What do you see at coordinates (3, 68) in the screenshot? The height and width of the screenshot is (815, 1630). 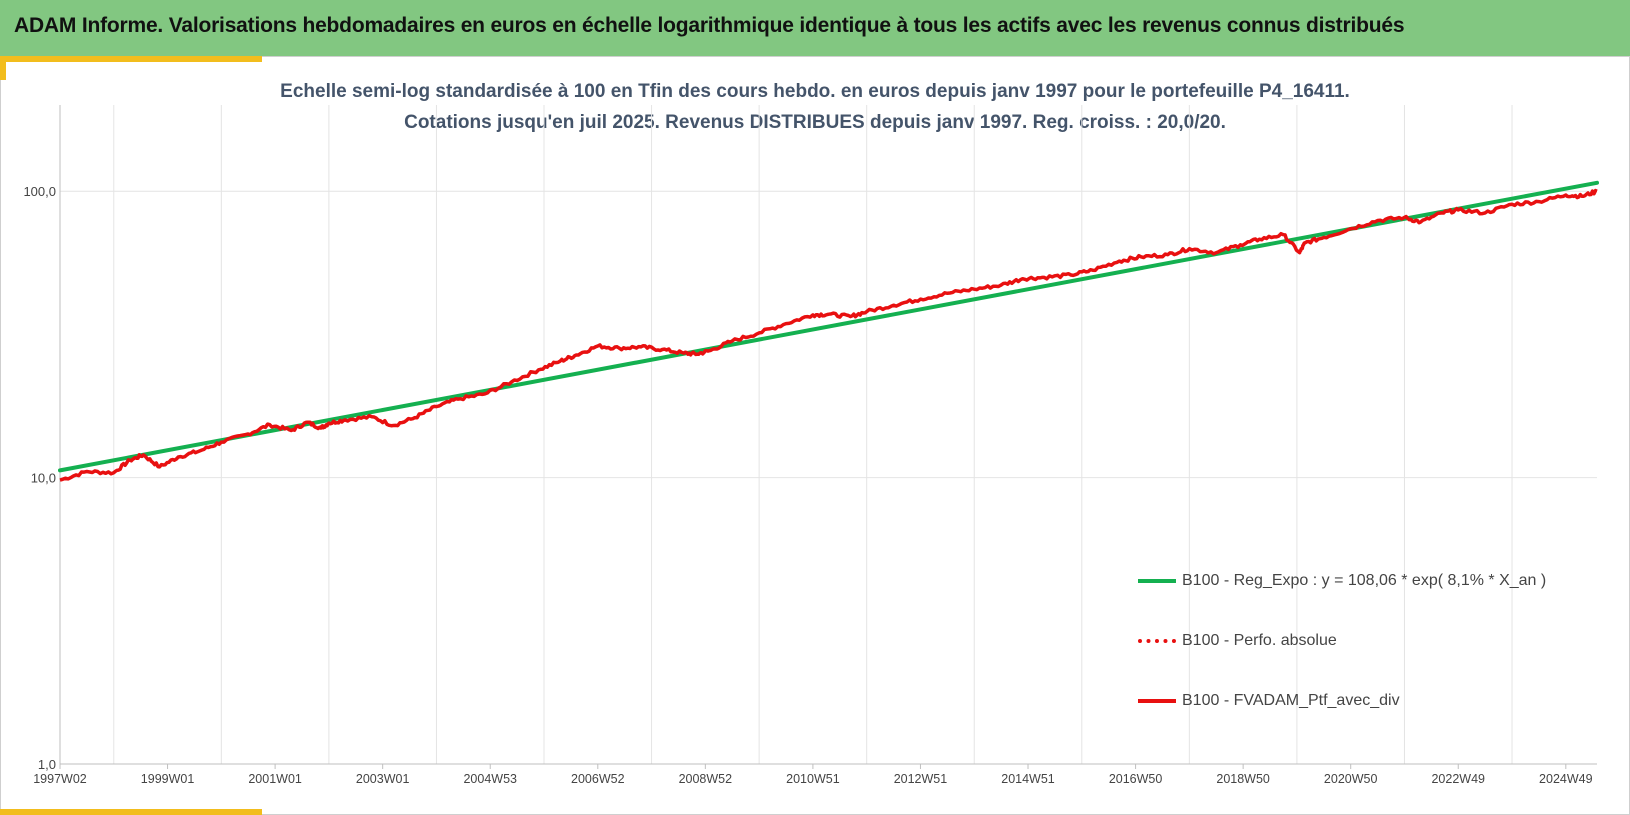 I see `accent-bar-left` at bounding box center [3, 68].